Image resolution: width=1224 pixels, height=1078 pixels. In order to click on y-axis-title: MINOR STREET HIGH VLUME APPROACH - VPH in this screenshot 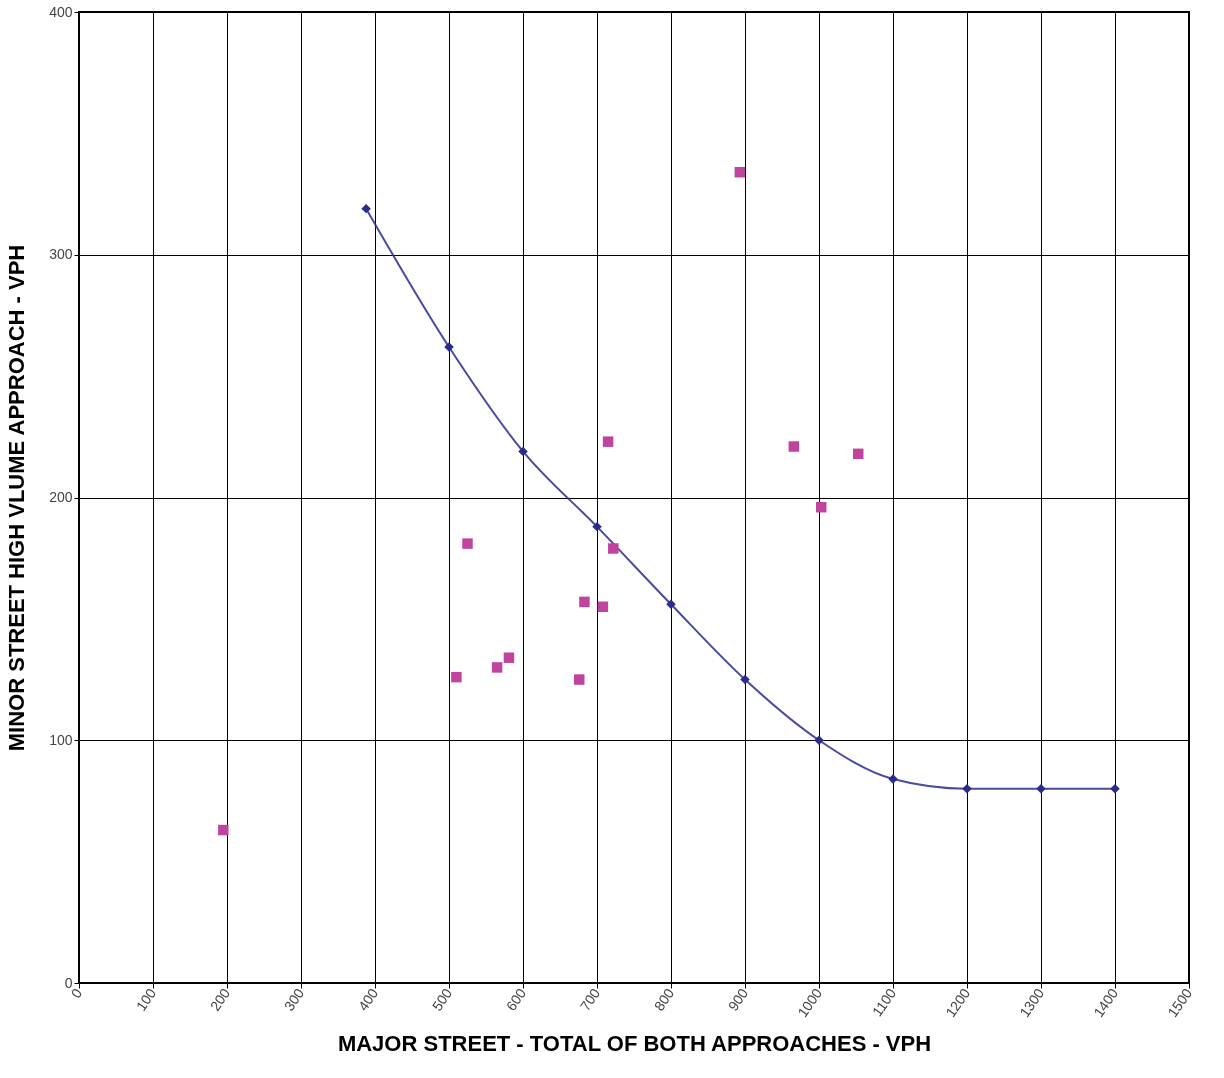, I will do `click(17, 498)`.